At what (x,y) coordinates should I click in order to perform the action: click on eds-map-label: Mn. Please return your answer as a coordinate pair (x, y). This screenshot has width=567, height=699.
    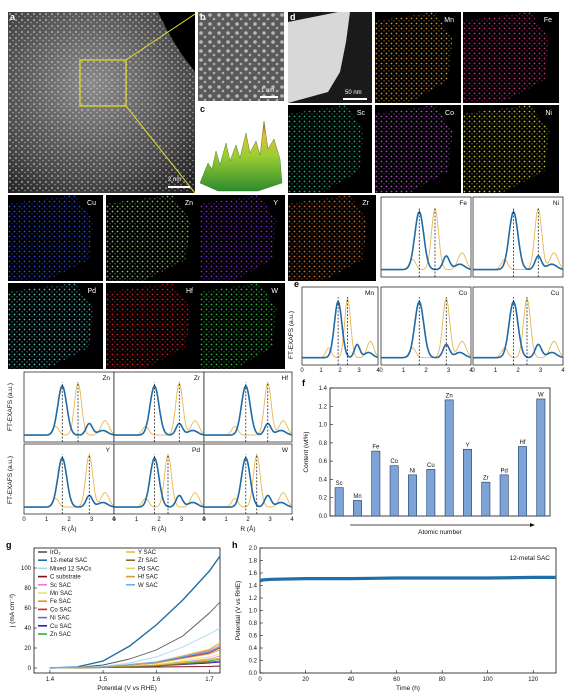
    Looking at the image, I should click on (449, 20).